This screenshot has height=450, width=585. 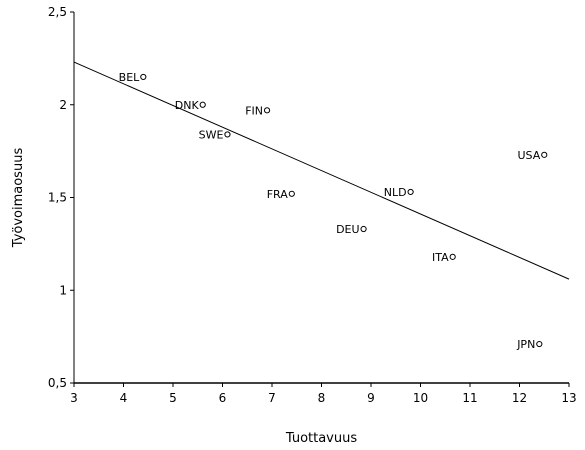 What do you see at coordinates (223, 398) in the screenshot?
I see `x-tick-label: 6` at bounding box center [223, 398].